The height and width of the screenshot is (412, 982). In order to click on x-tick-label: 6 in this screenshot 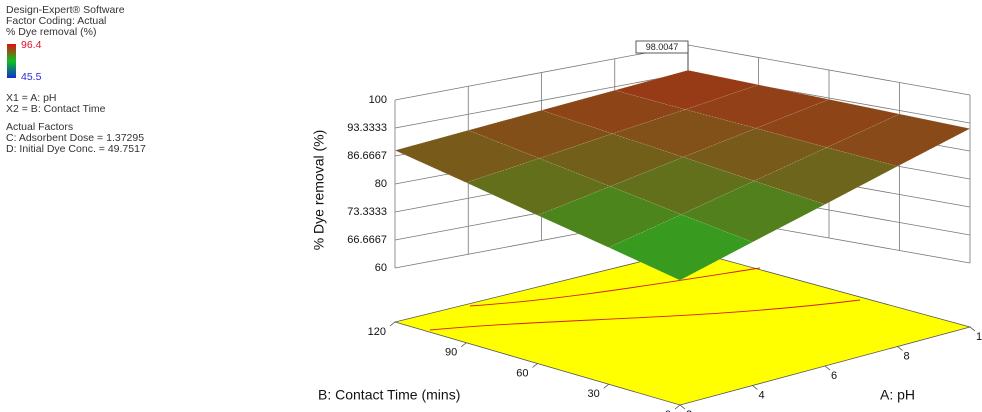, I will do `click(834, 376)`.